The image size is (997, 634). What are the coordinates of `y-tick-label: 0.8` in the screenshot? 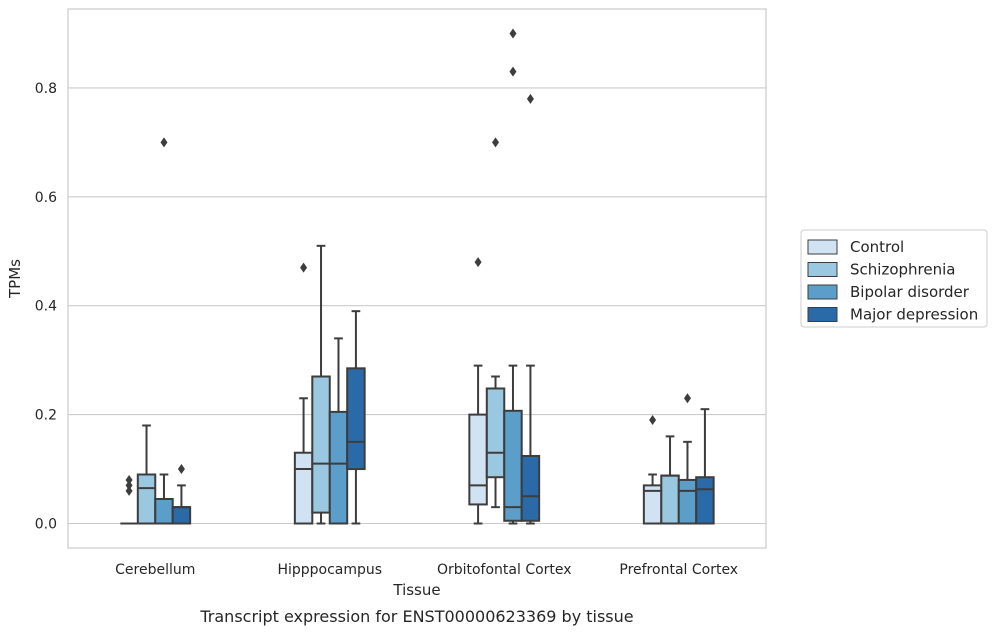 It's located at (46, 89).